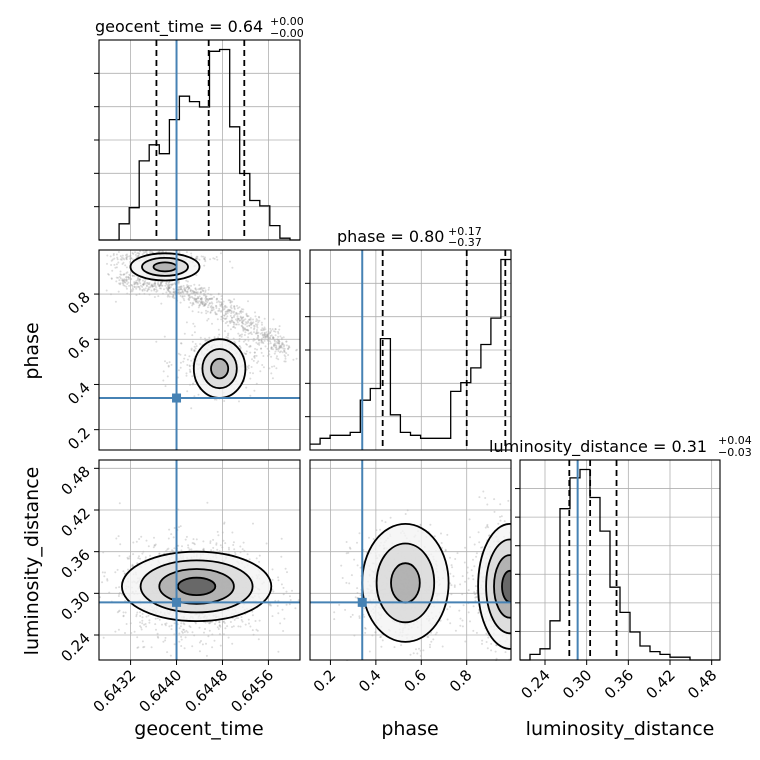 The width and height of the screenshot is (760, 760). Describe the element at coordinates (620, 564) in the screenshot. I see `histogram-luminosity-distance` at that location.